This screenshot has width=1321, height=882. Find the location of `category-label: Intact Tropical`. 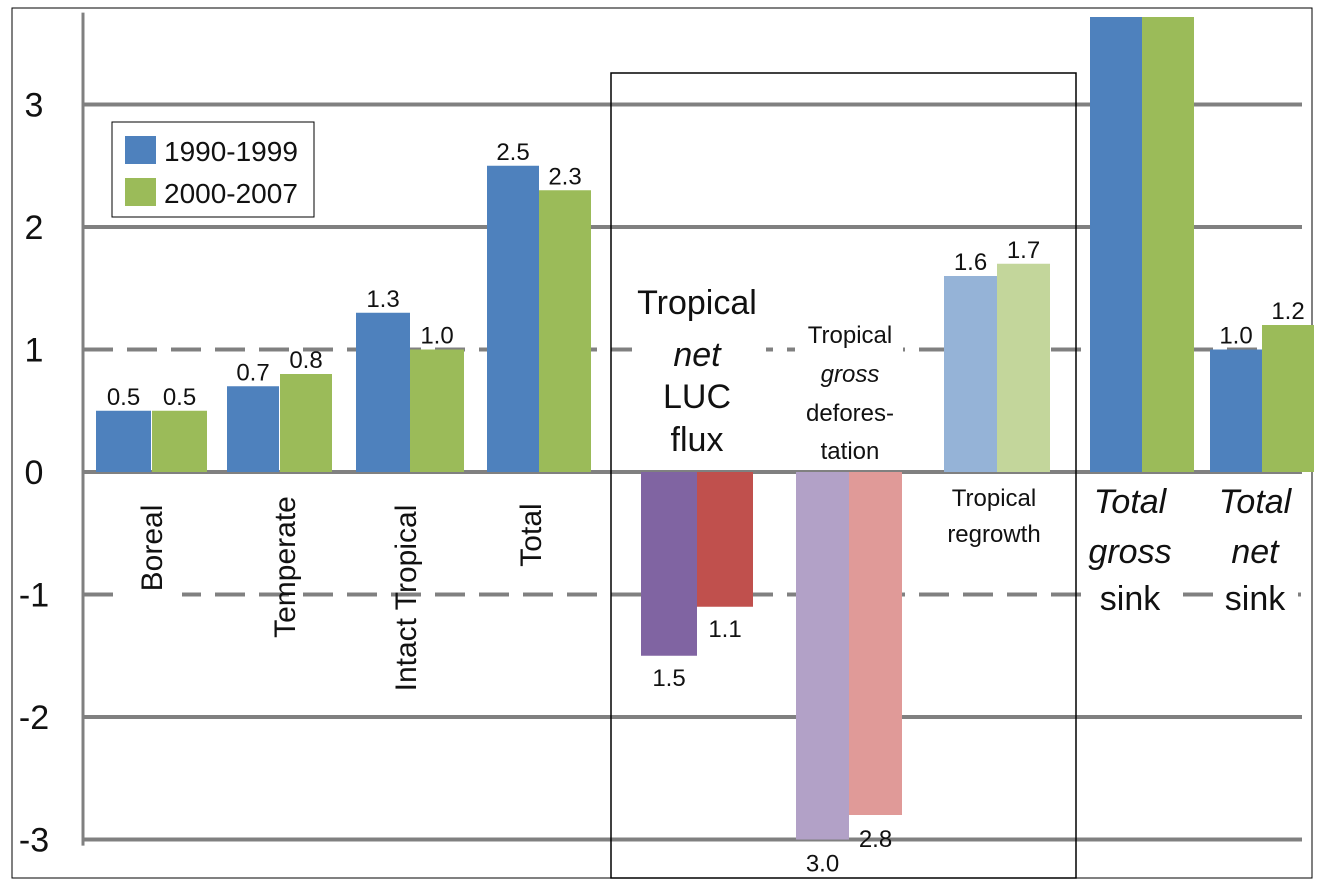

category-label: Intact Tropical is located at coordinates (406, 598).